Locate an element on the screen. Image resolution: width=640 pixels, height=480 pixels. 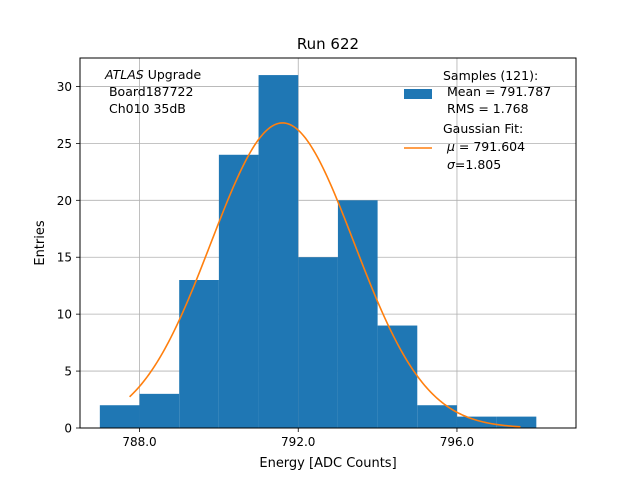
y-tick-label: 15 is located at coordinates (64, 258).